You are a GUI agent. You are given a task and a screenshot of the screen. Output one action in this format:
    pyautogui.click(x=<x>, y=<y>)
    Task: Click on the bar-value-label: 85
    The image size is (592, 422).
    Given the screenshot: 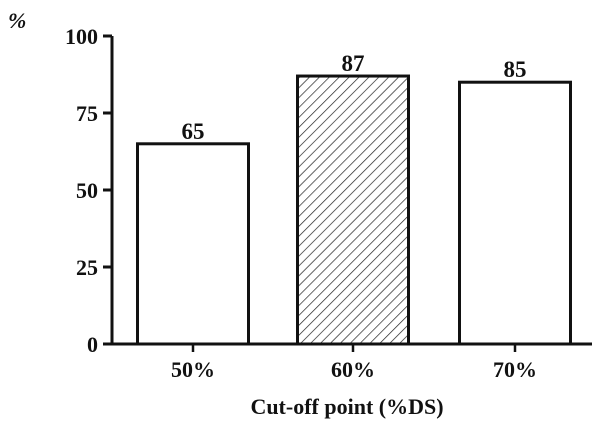 What is the action you would take?
    pyautogui.click(x=515, y=69)
    